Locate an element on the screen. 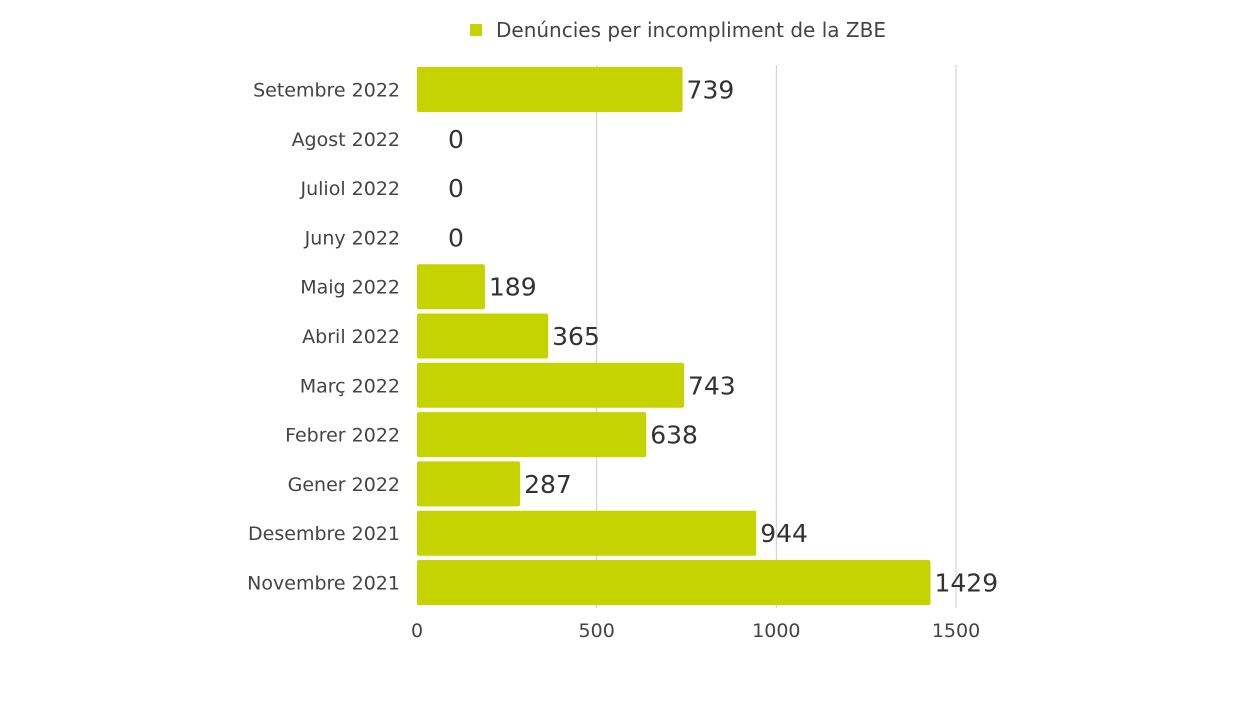  x-tick-label: 500 is located at coordinates (597, 631).